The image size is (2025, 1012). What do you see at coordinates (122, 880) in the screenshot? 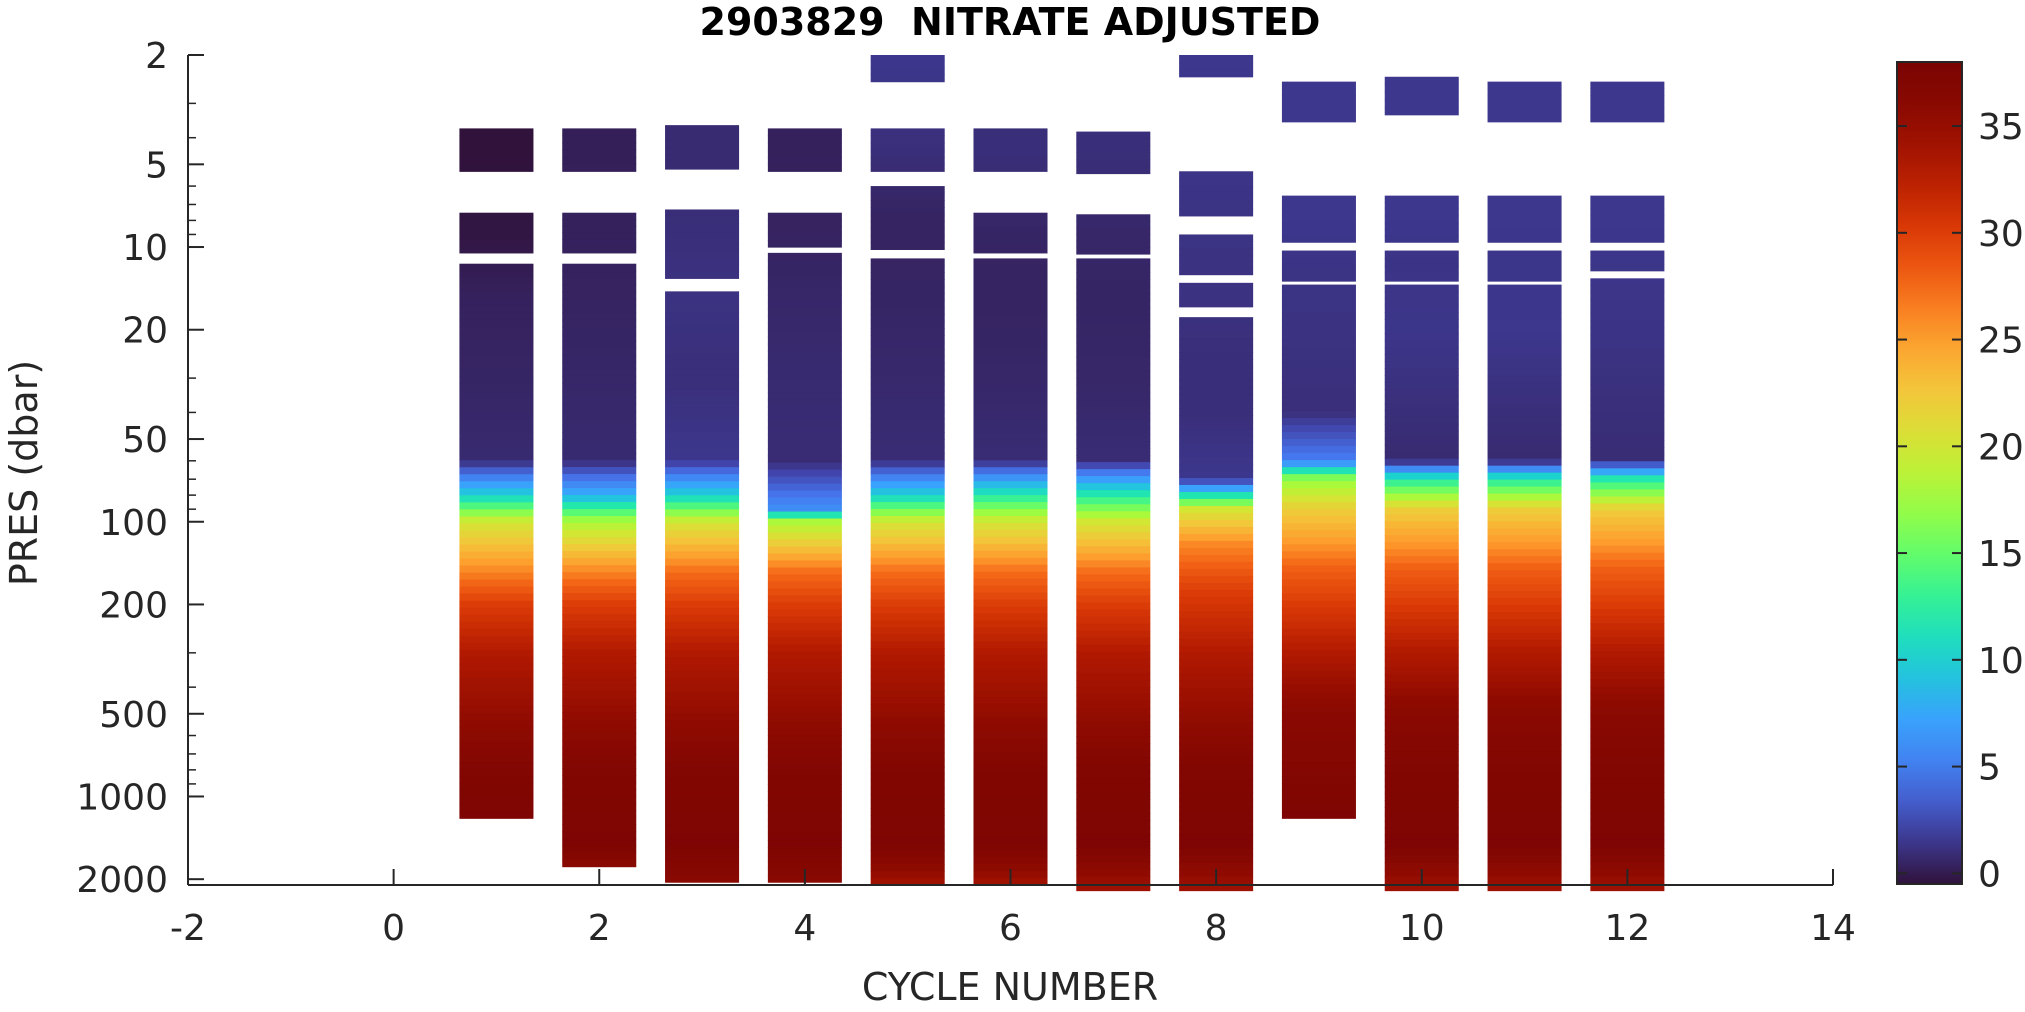
I see `y-tick-label: 2000` at bounding box center [122, 880].